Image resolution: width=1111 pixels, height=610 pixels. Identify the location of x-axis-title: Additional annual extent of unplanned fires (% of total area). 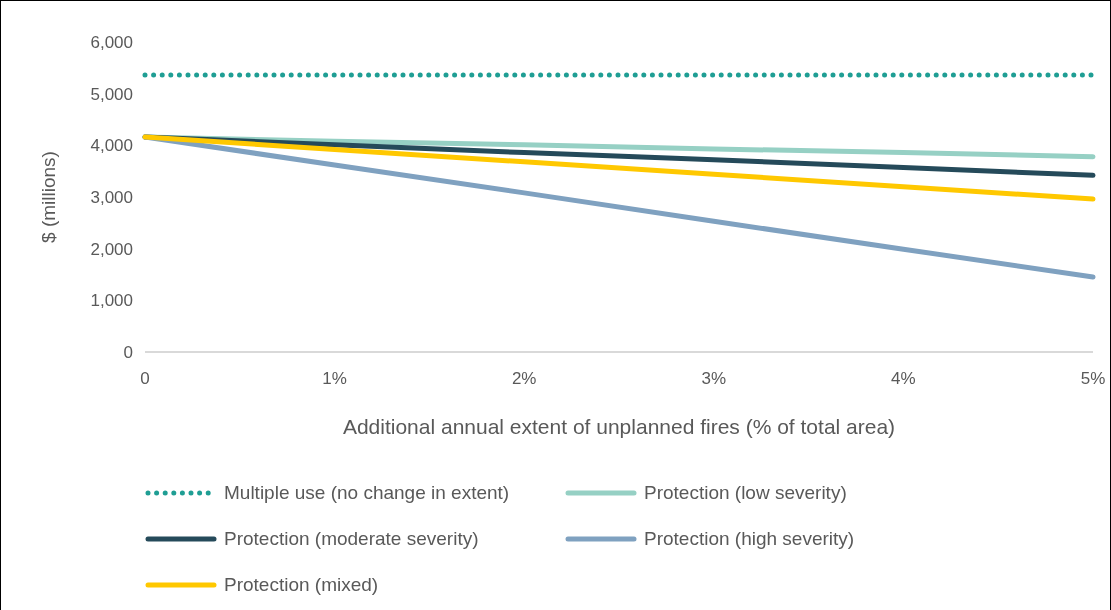
(619, 426).